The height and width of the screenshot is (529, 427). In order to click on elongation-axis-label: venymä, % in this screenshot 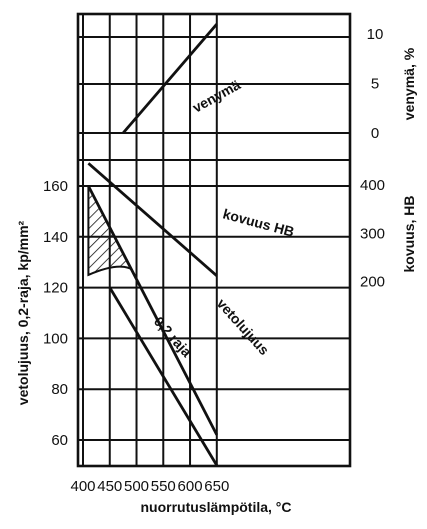, I will do `click(409, 83)`.